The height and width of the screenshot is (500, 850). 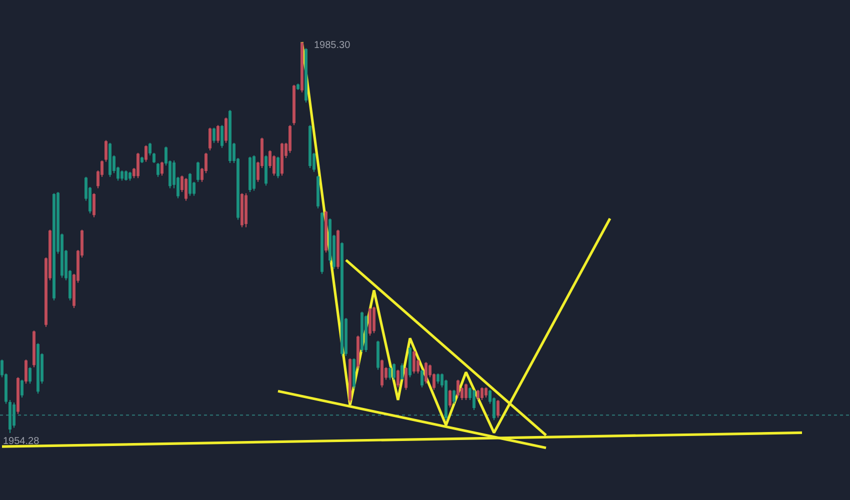 I want to click on text: 1954.28, so click(x=21, y=441).